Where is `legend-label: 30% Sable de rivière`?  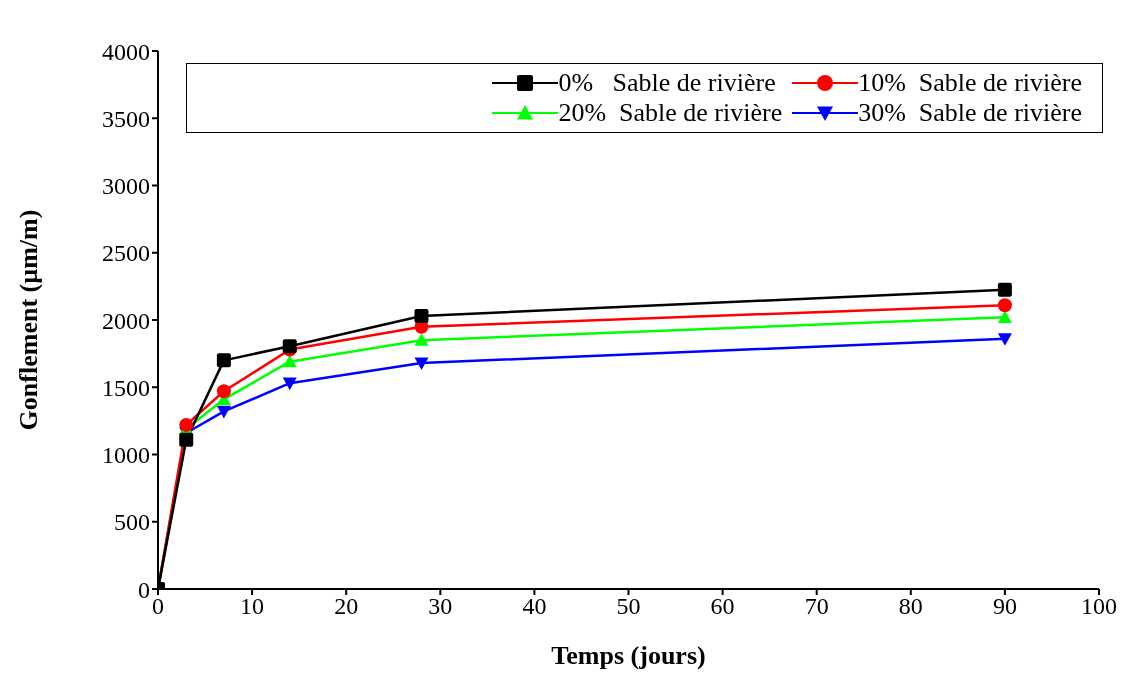
legend-label: 30% Sable de rivière is located at coordinates (970, 113).